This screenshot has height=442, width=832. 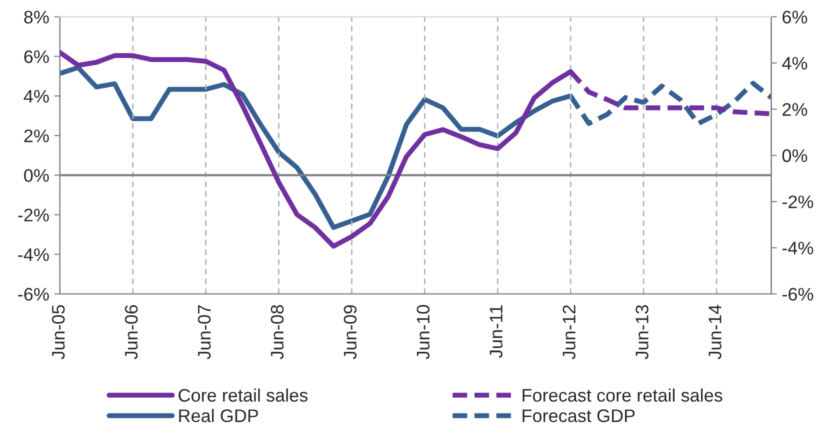 What do you see at coordinates (798, 201) in the screenshot?
I see `y2-tick-label: -2%` at bounding box center [798, 201].